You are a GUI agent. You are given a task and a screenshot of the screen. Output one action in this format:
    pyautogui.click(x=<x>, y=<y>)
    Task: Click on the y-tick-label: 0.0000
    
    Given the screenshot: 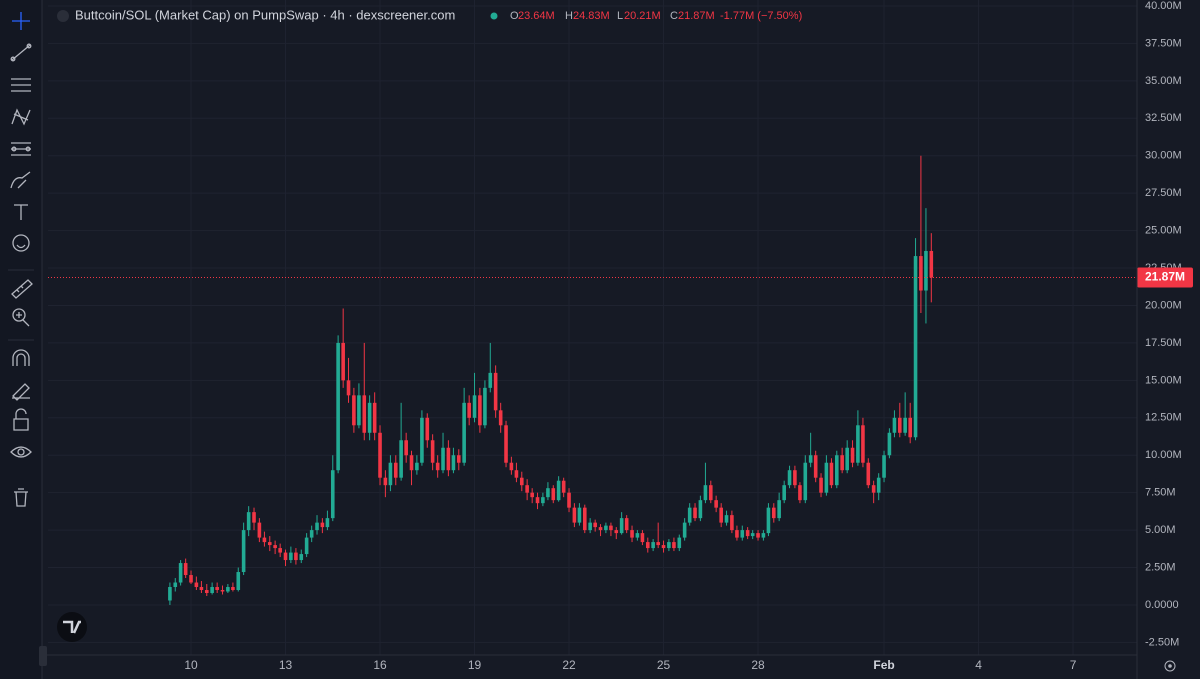 What is the action you would take?
    pyautogui.click(x=1162, y=605)
    